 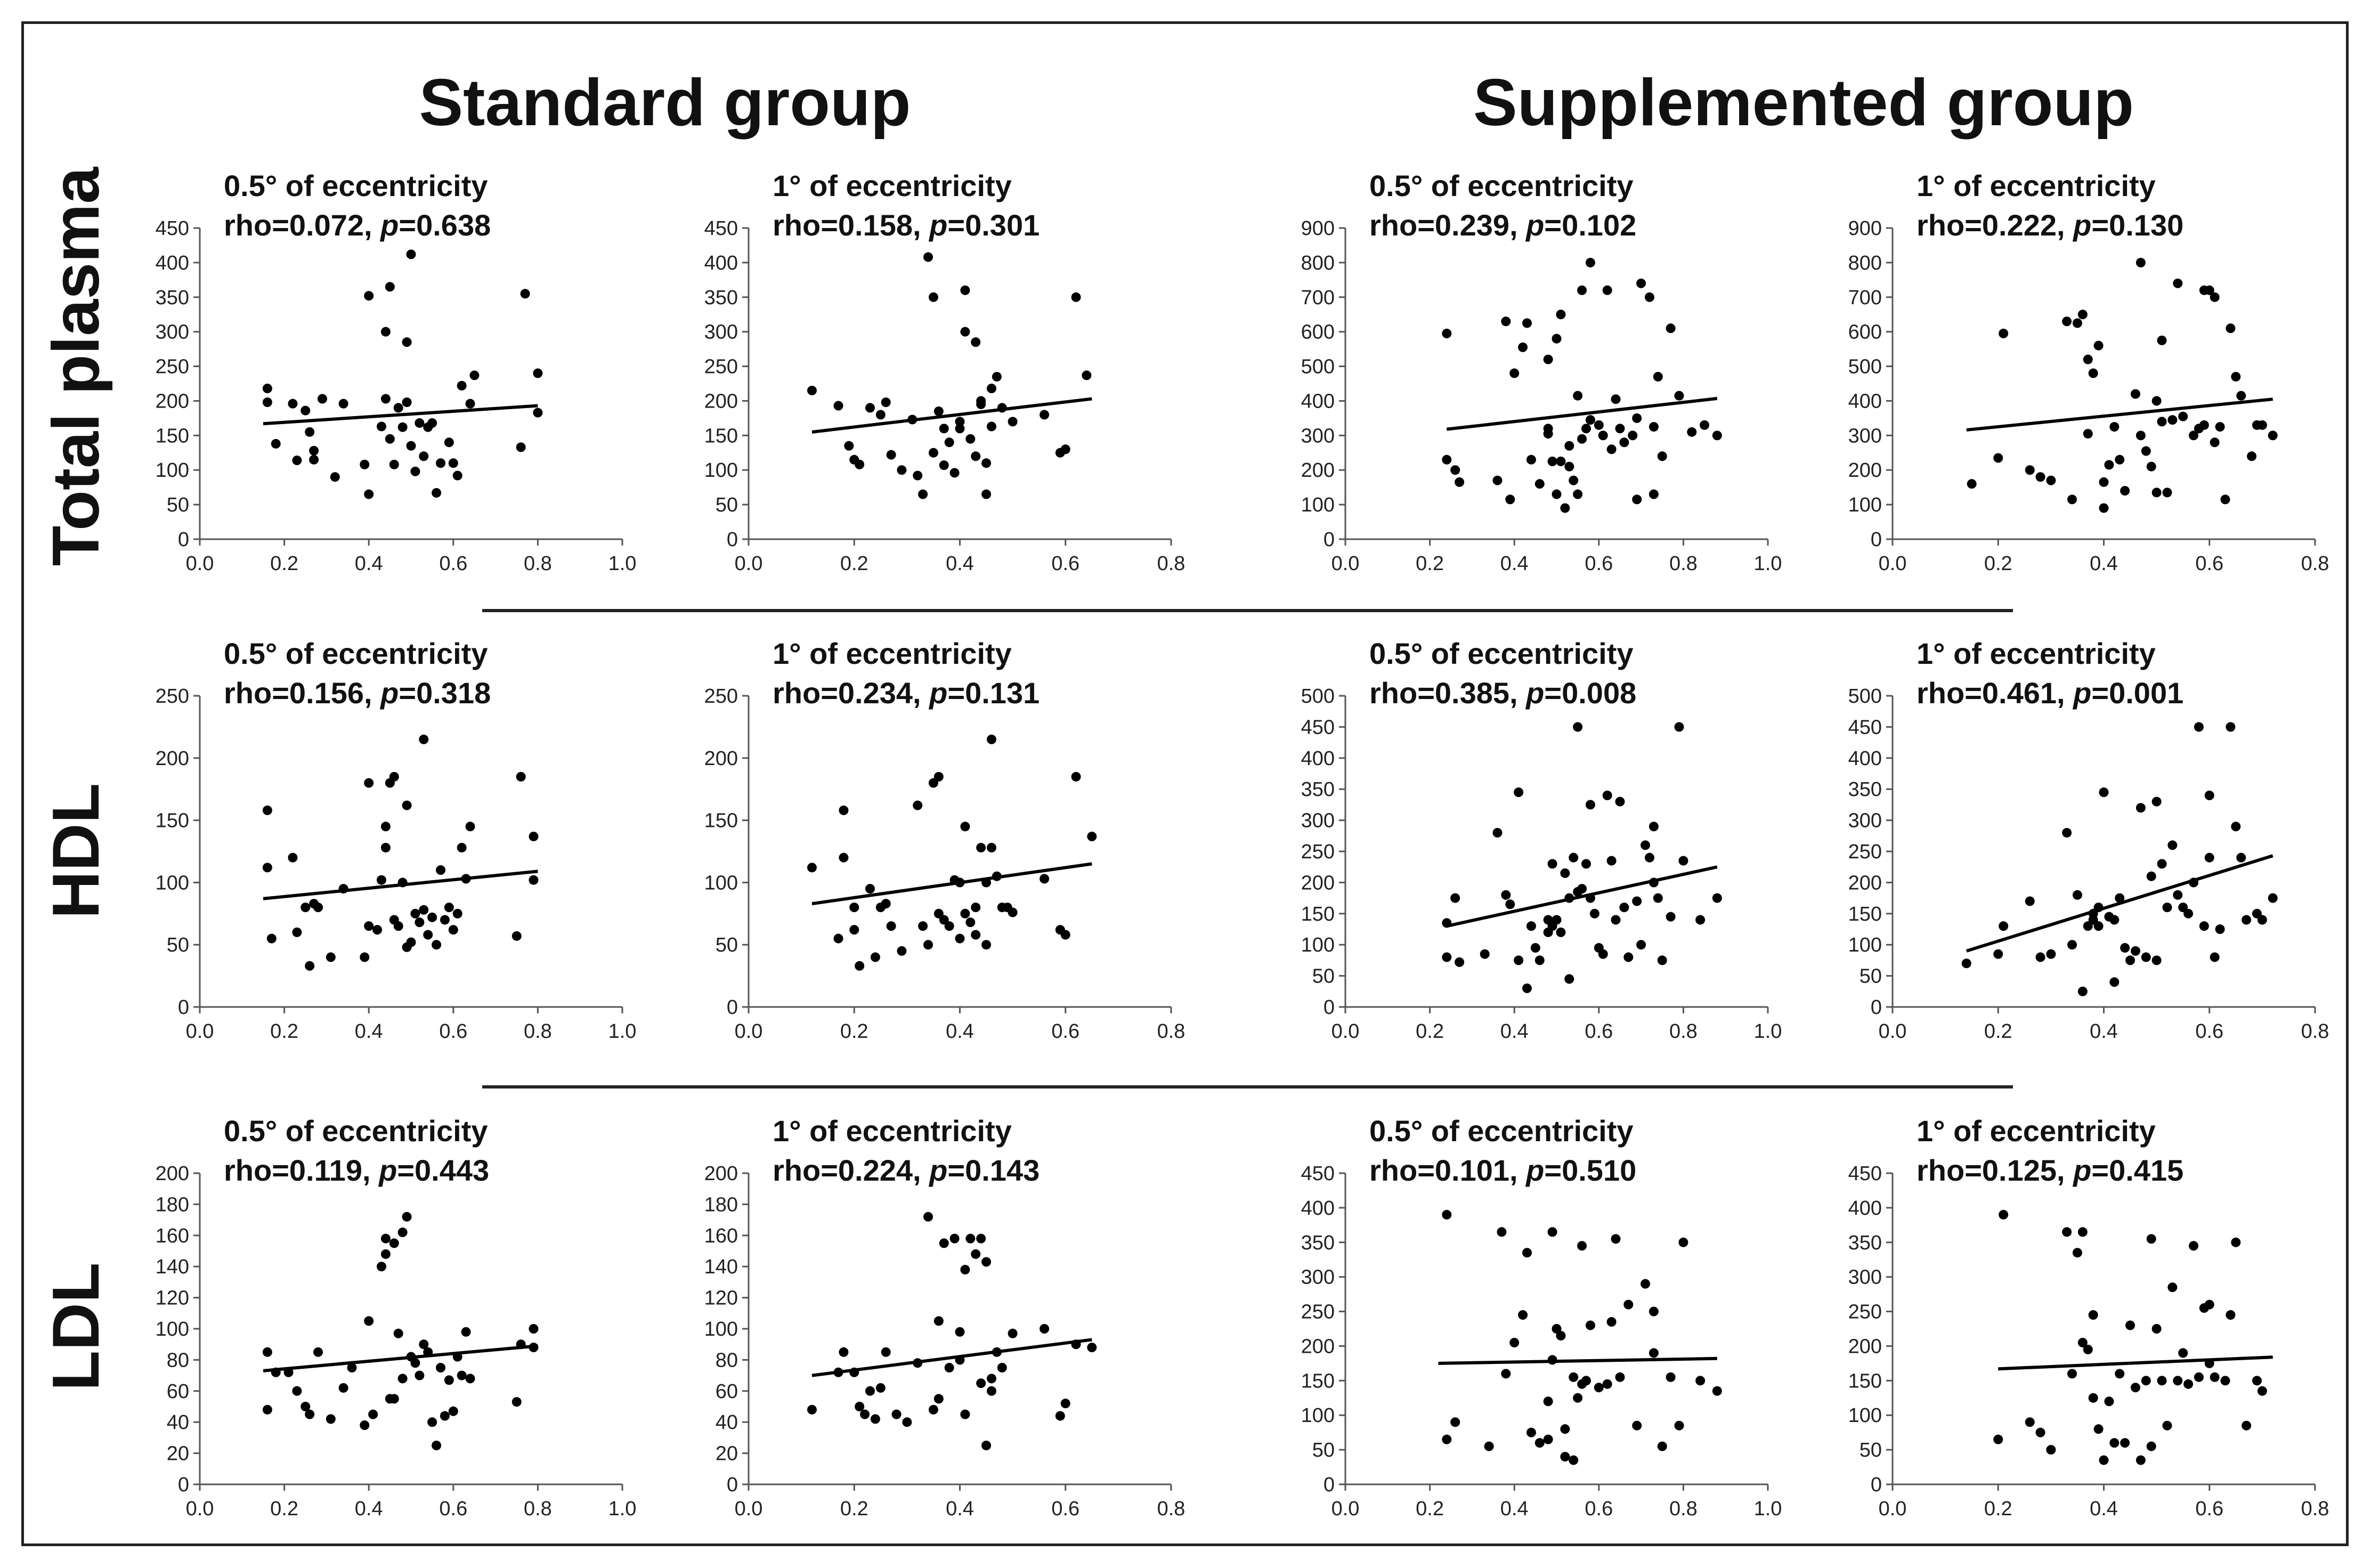 What do you see at coordinates (178, 945) in the screenshot?
I see `y-tick-label: 50` at bounding box center [178, 945].